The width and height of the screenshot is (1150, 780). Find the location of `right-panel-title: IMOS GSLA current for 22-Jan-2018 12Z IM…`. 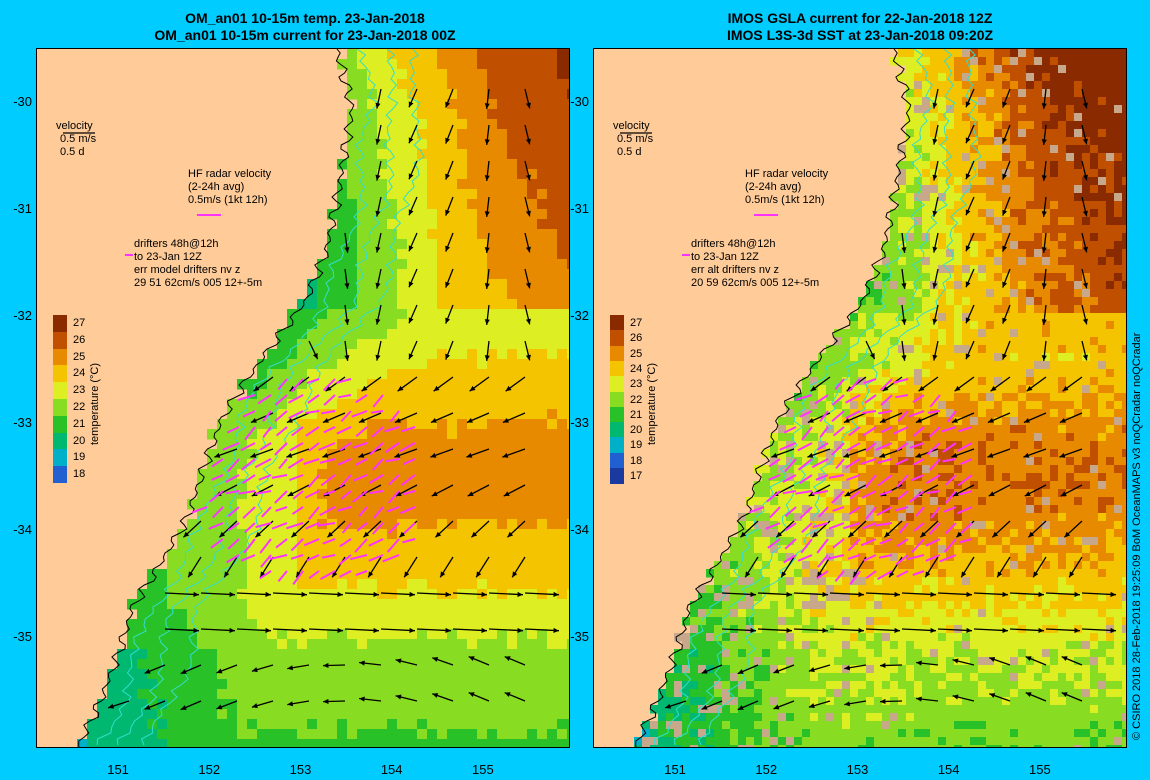

right-panel-title: IMOS GSLA current for 22-Jan-2018 12Z IM… is located at coordinates (860, 27).